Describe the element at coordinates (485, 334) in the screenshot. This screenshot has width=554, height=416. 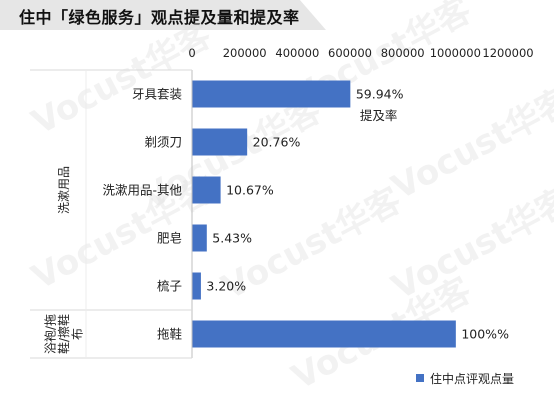
I see `data-label: 100%%` at that location.